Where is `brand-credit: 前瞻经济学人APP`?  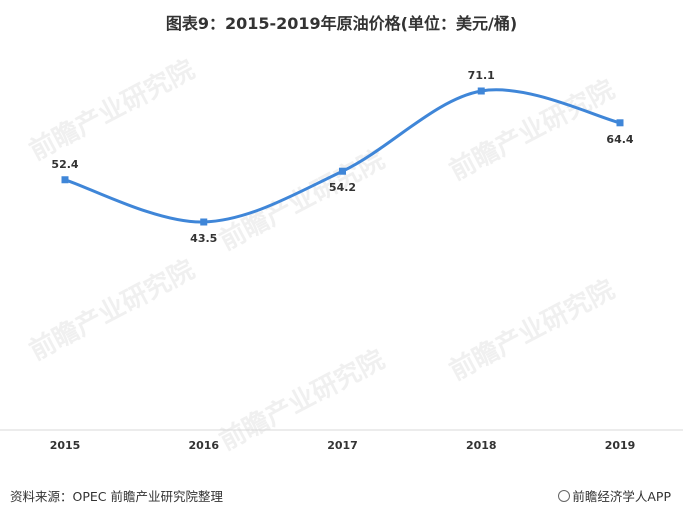
brand-credit: 前瞻经济学人APP is located at coordinates (614, 495).